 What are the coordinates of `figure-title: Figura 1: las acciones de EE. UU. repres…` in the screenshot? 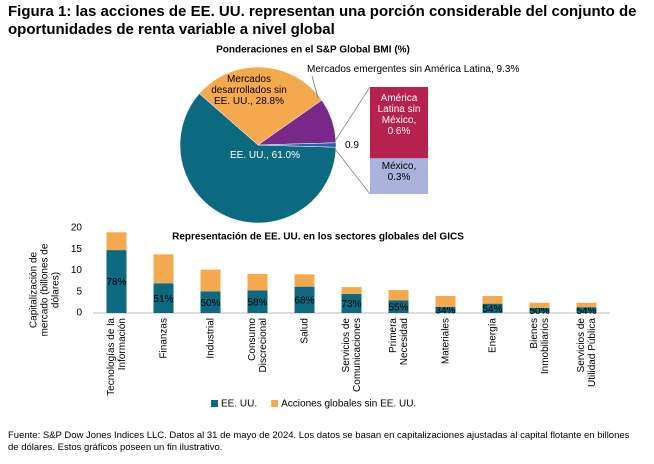 It's located at (322, 20).